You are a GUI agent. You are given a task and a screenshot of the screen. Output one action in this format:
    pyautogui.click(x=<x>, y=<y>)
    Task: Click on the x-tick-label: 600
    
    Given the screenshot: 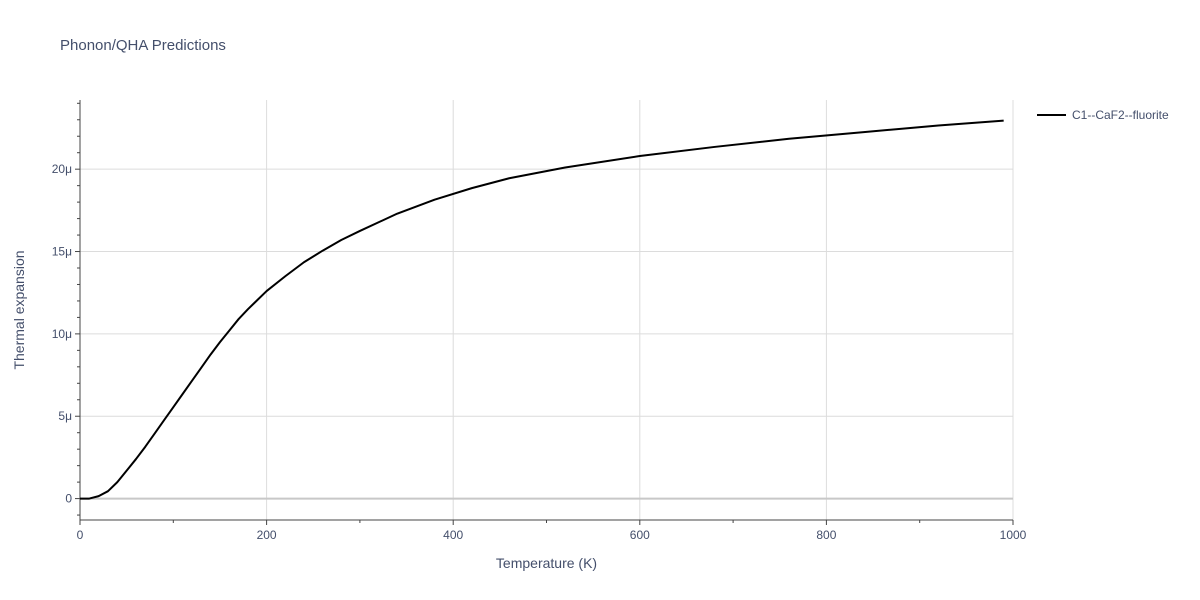 What is the action you would take?
    pyautogui.click(x=640, y=535)
    